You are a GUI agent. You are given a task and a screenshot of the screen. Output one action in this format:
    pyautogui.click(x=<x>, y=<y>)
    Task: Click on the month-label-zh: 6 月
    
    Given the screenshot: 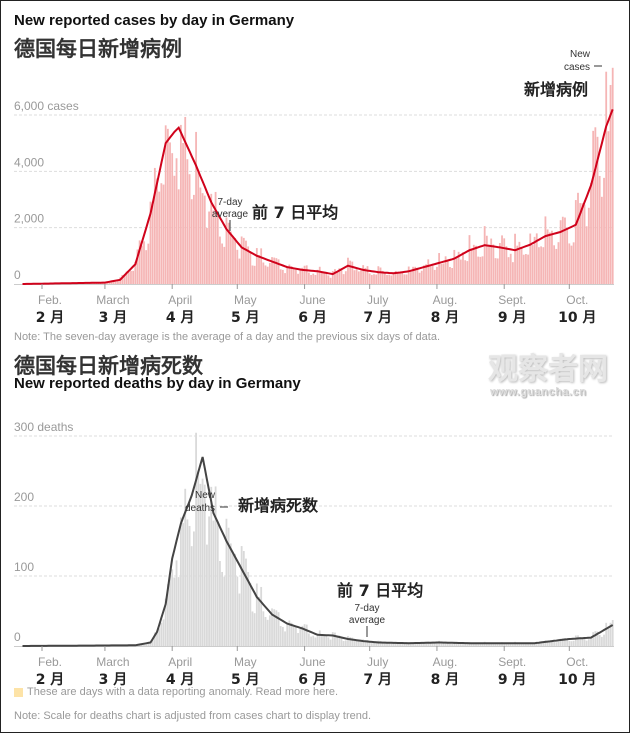 What is the action you would take?
    pyautogui.click(x=312, y=318)
    